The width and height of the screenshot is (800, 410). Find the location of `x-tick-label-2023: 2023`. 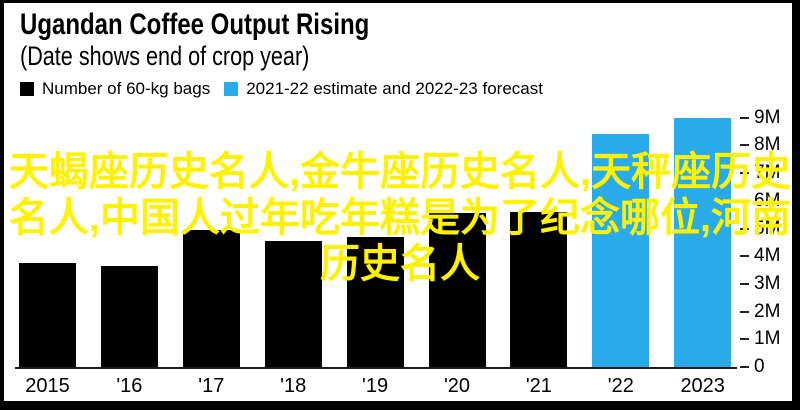

x-tick-label-2023: 2023 is located at coordinates (702, 386).